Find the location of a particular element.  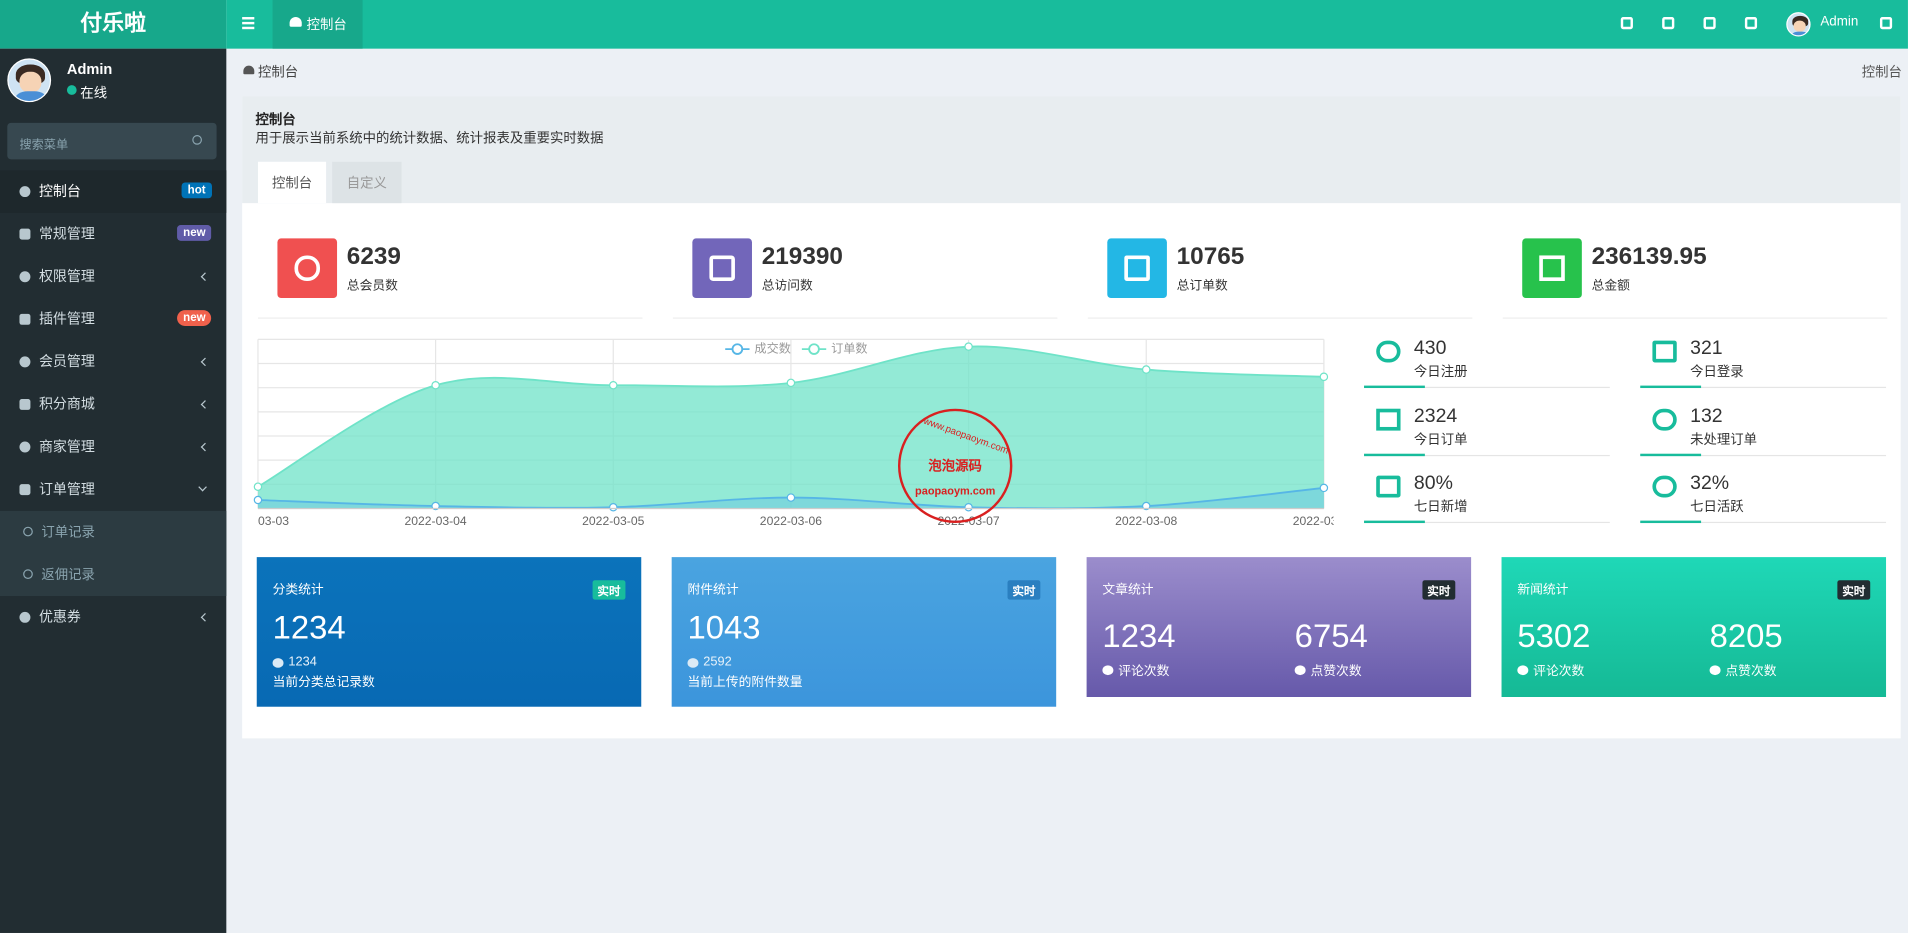

mini-value: 2324 is located at coordinates (1435, 416).